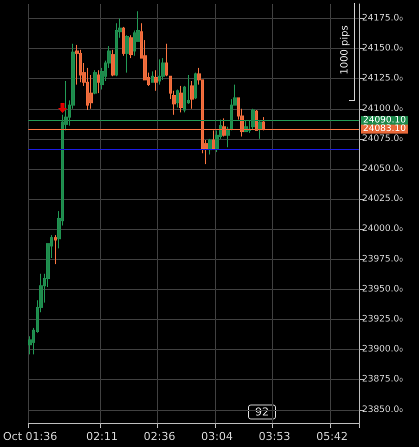  I want to click on y-tick-label: 23850.0₀, so click(383, 409).